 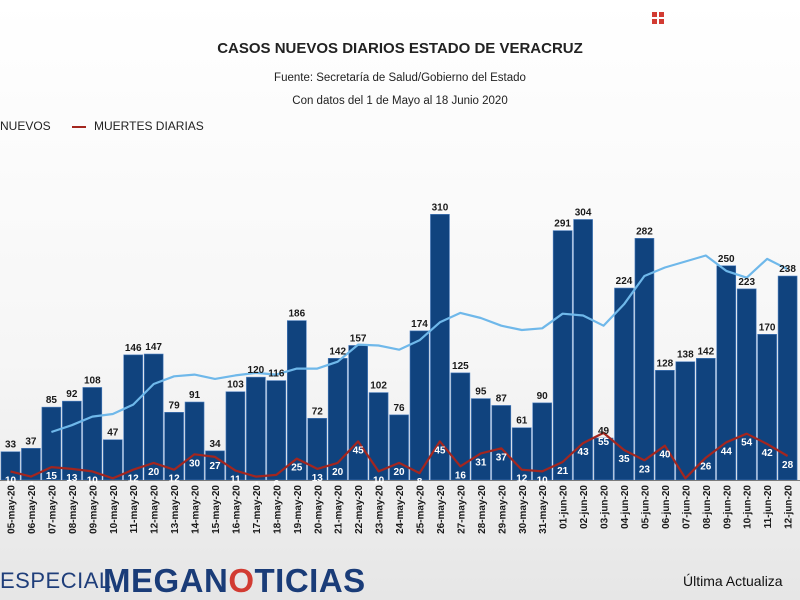 What do you see at coordinates (93, 509) in the screenshot?
I see `x-tick-09-may-20: 09-may-20` at bounding box center [93, 509].